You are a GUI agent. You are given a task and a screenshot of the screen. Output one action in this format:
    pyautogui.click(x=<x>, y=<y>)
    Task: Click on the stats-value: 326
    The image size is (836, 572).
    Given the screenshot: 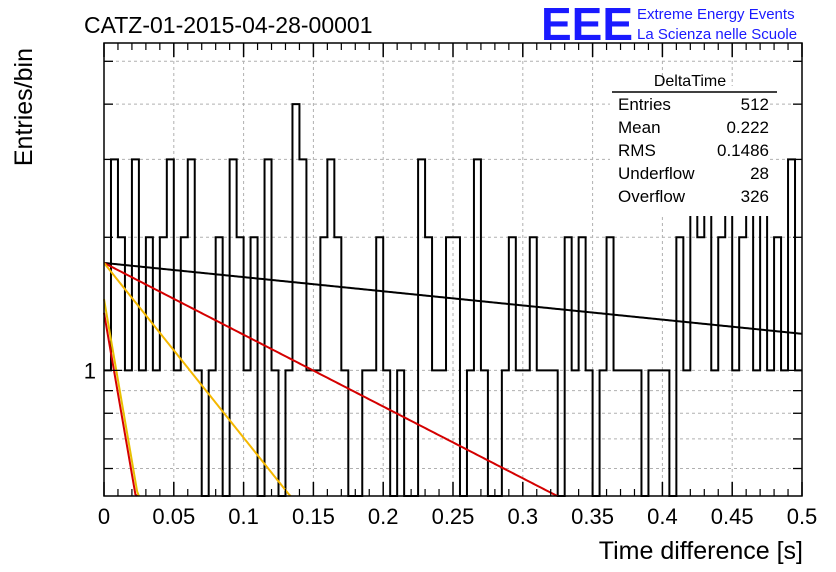 What is the action you would take?
    pyautogui.click(x=755, y=196)
    